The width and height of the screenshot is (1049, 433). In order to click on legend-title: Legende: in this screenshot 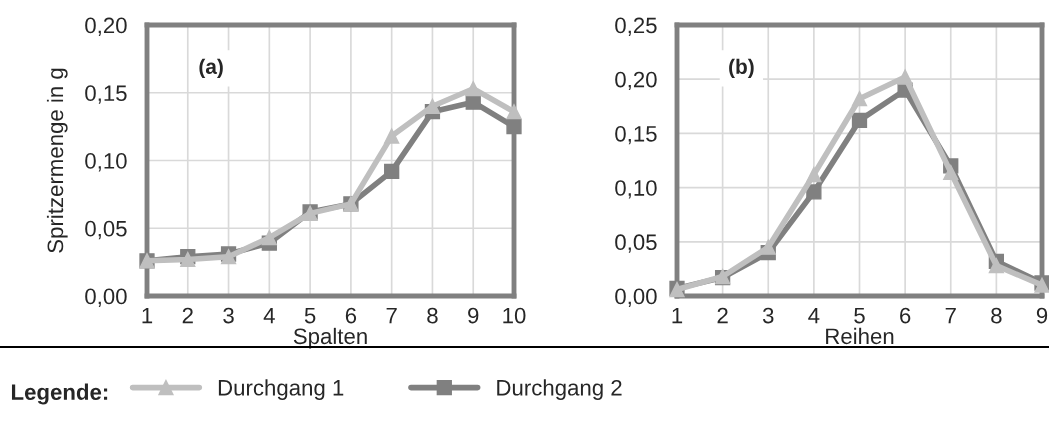, I will do `click(59, 394)`.